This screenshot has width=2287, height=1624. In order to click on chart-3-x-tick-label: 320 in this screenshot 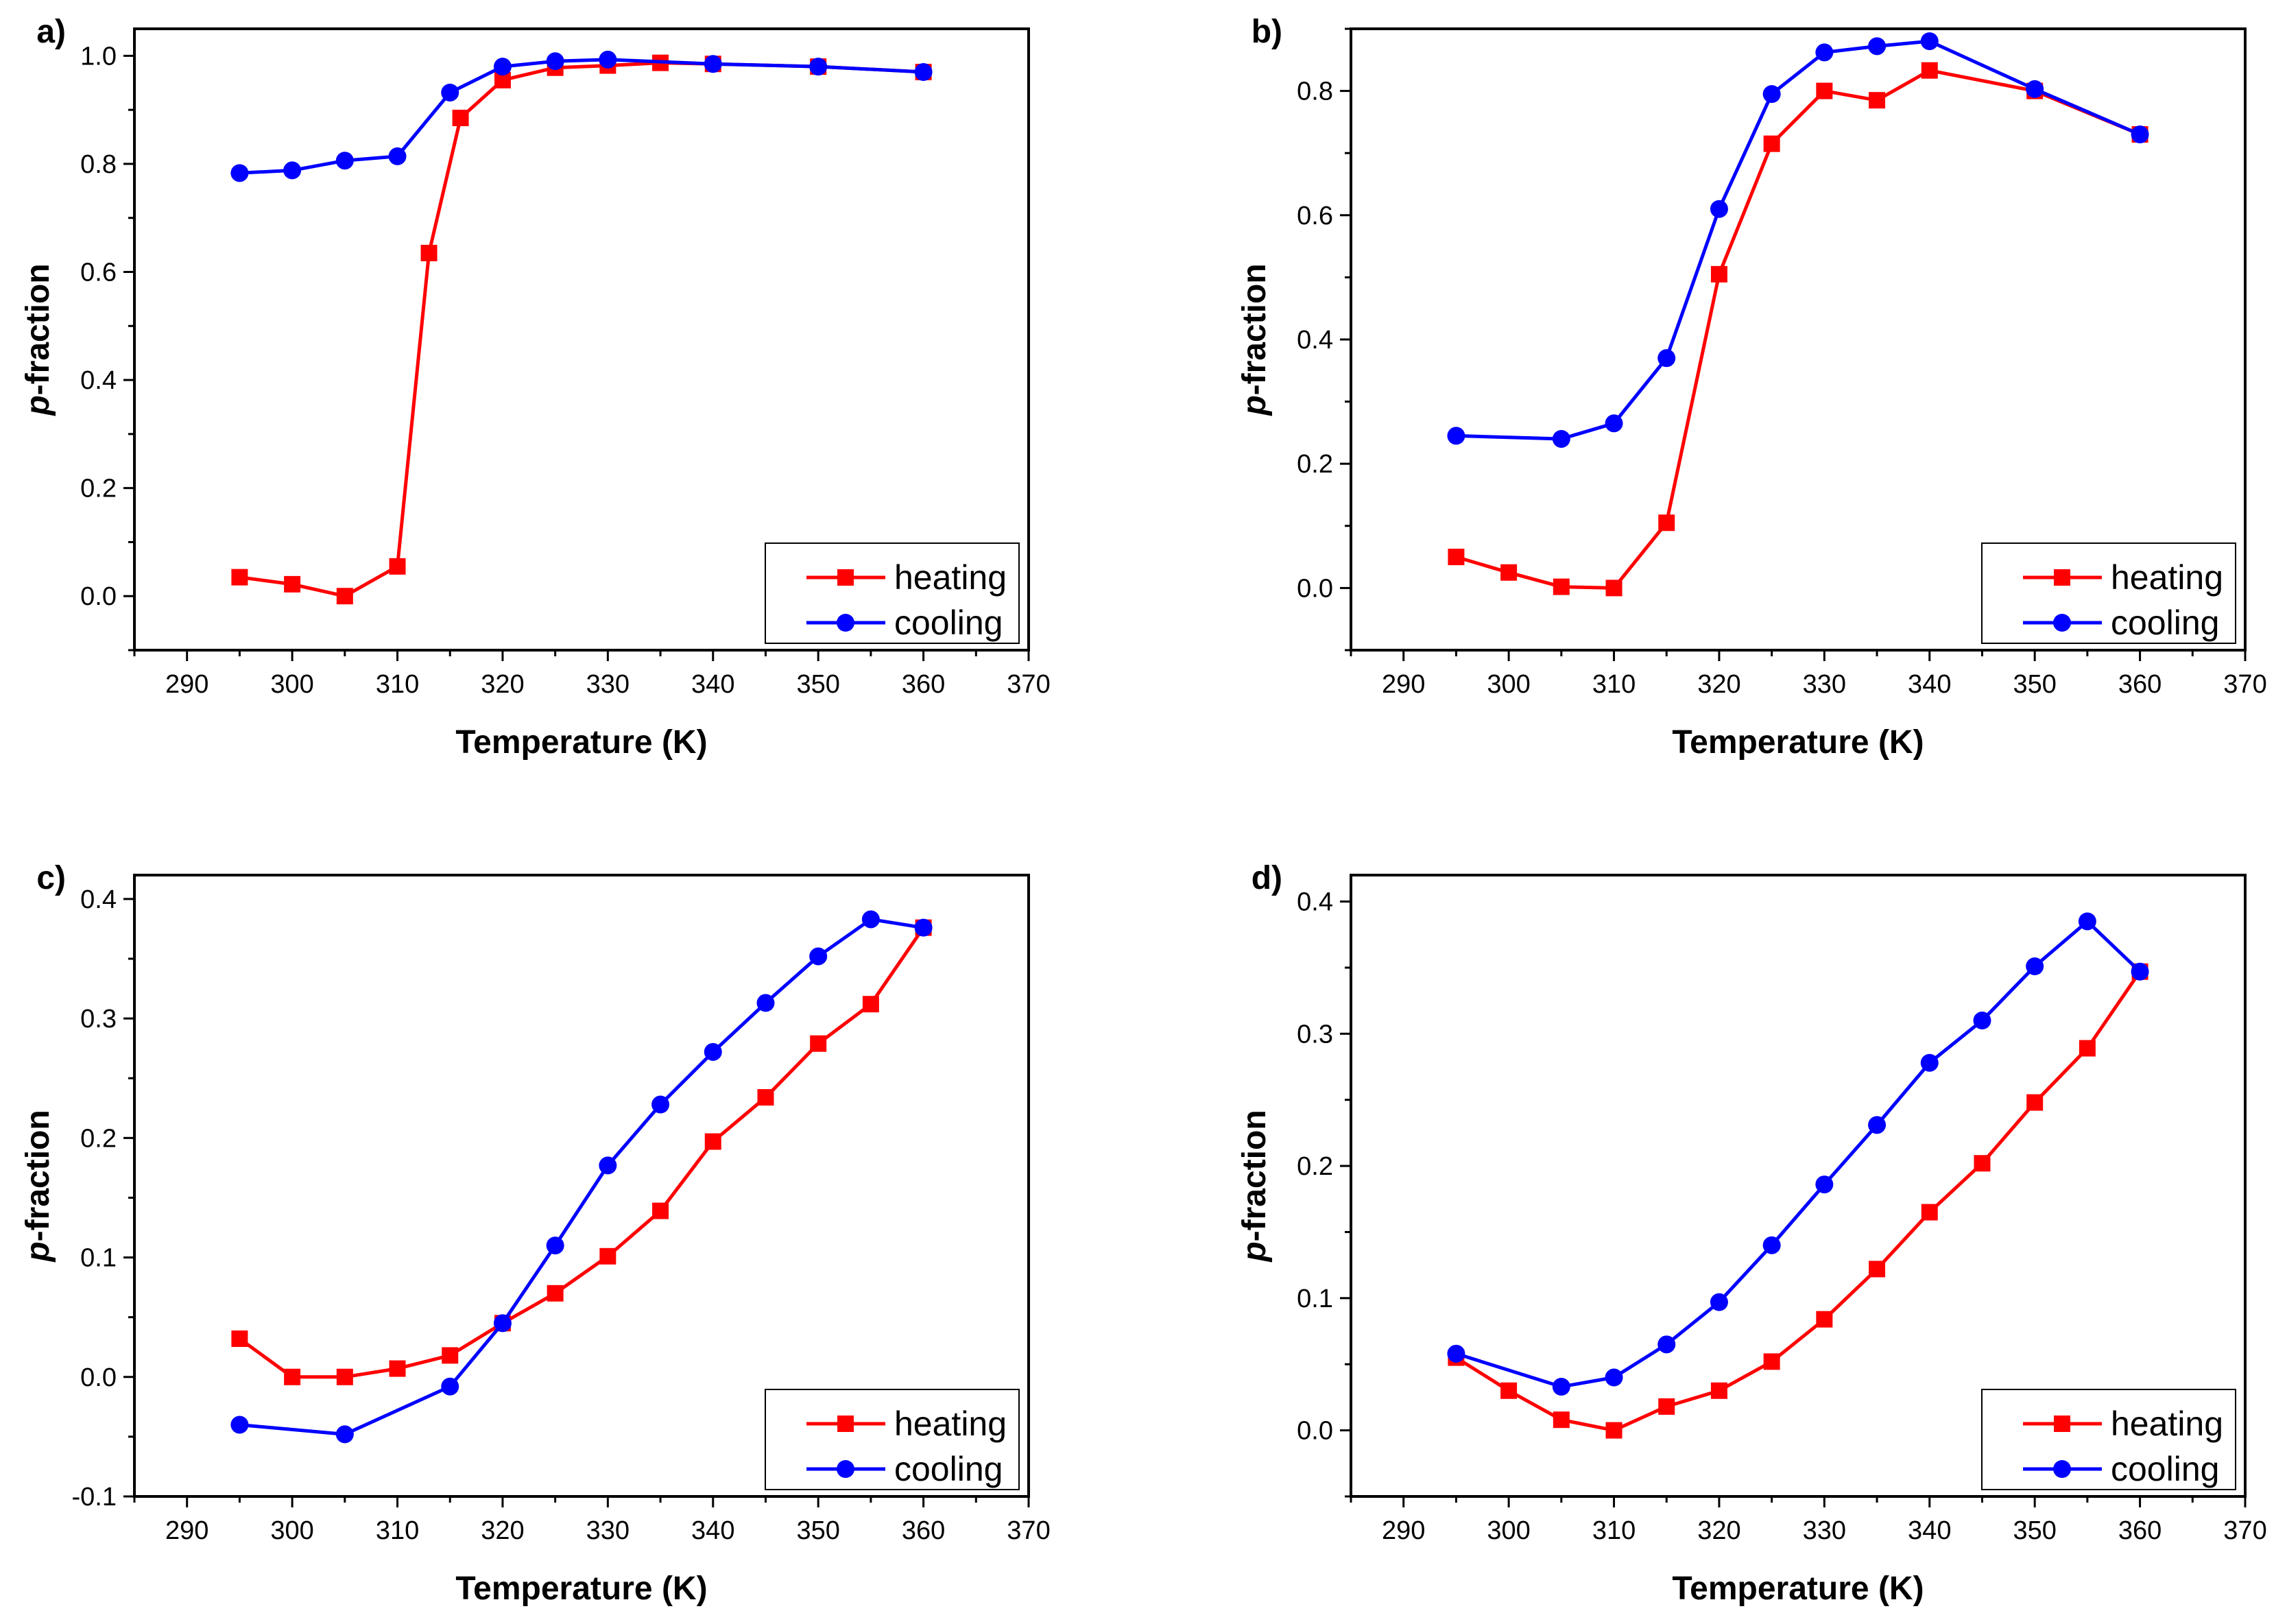, I will do `click(1718, 1530)`.